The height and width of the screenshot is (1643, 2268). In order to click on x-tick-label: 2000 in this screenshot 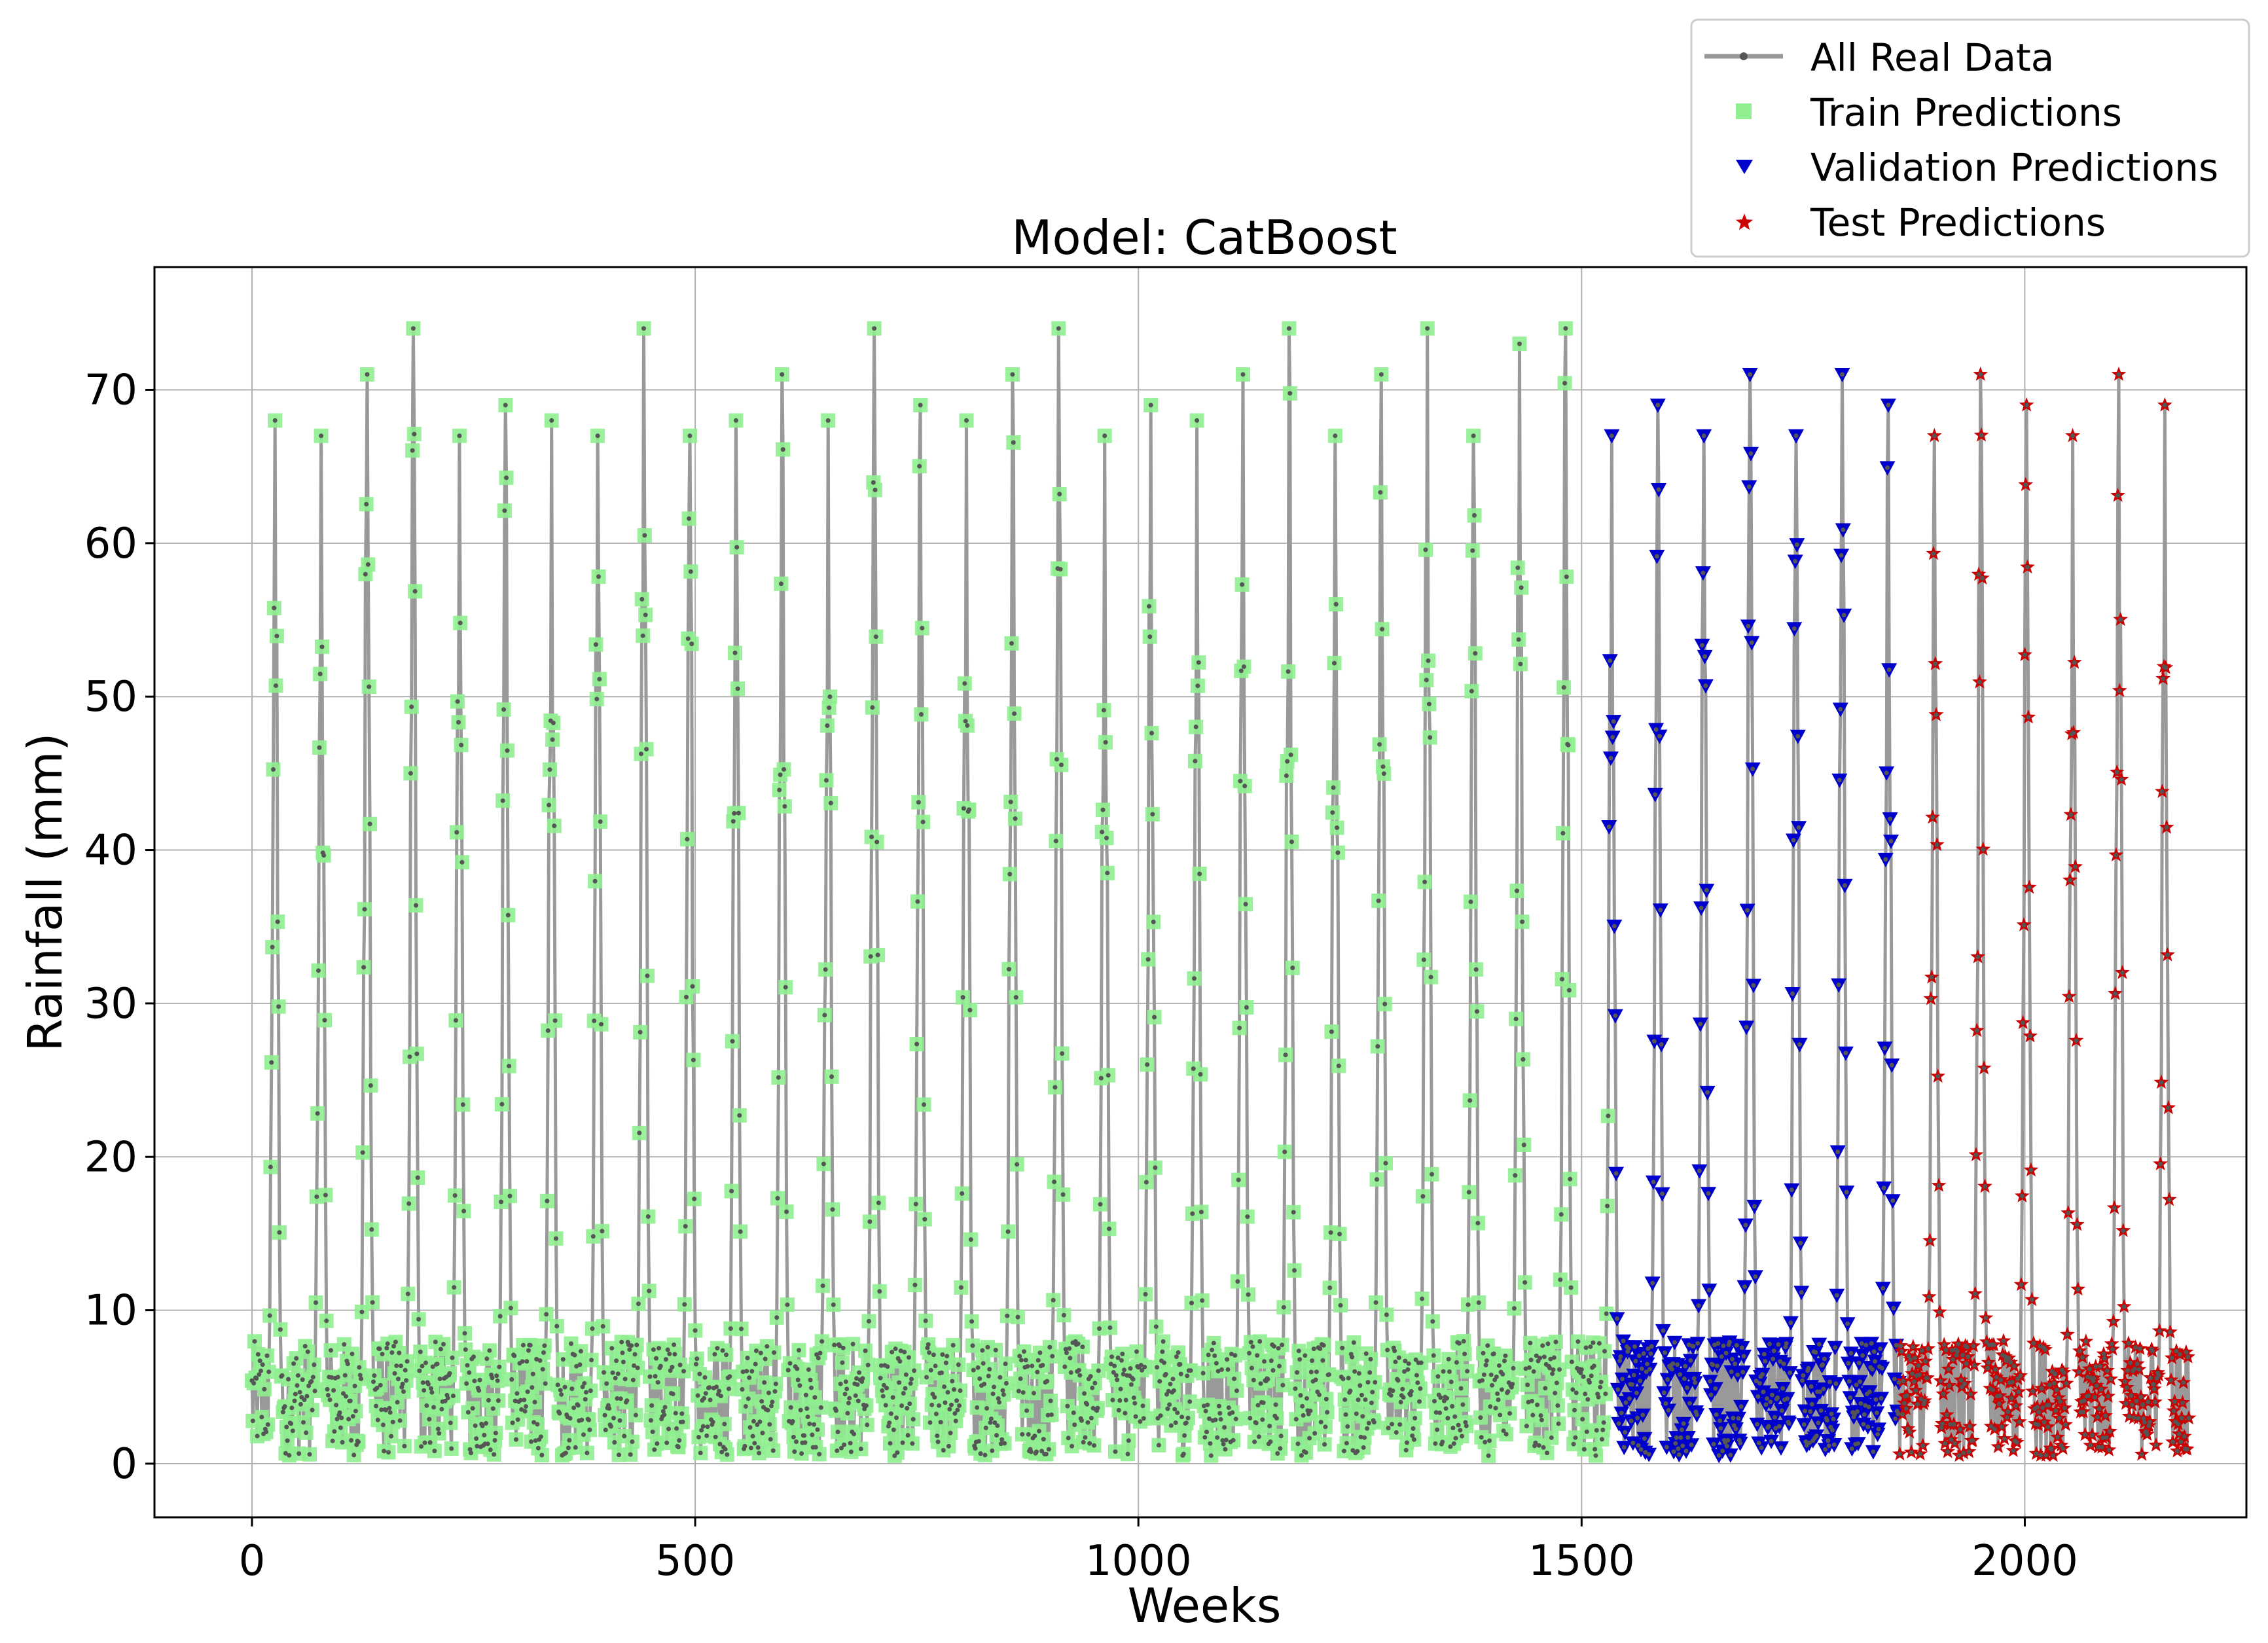, I will do `click(2024, 1561)`.